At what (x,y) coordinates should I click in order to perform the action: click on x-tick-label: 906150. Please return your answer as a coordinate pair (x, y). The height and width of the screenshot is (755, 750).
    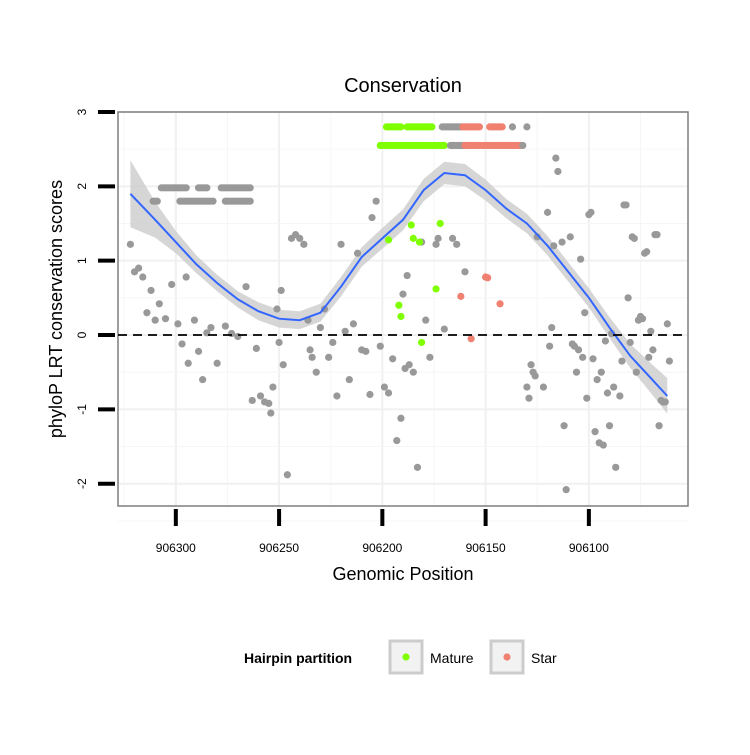
    Looking at the image, I should click on (486, 548).